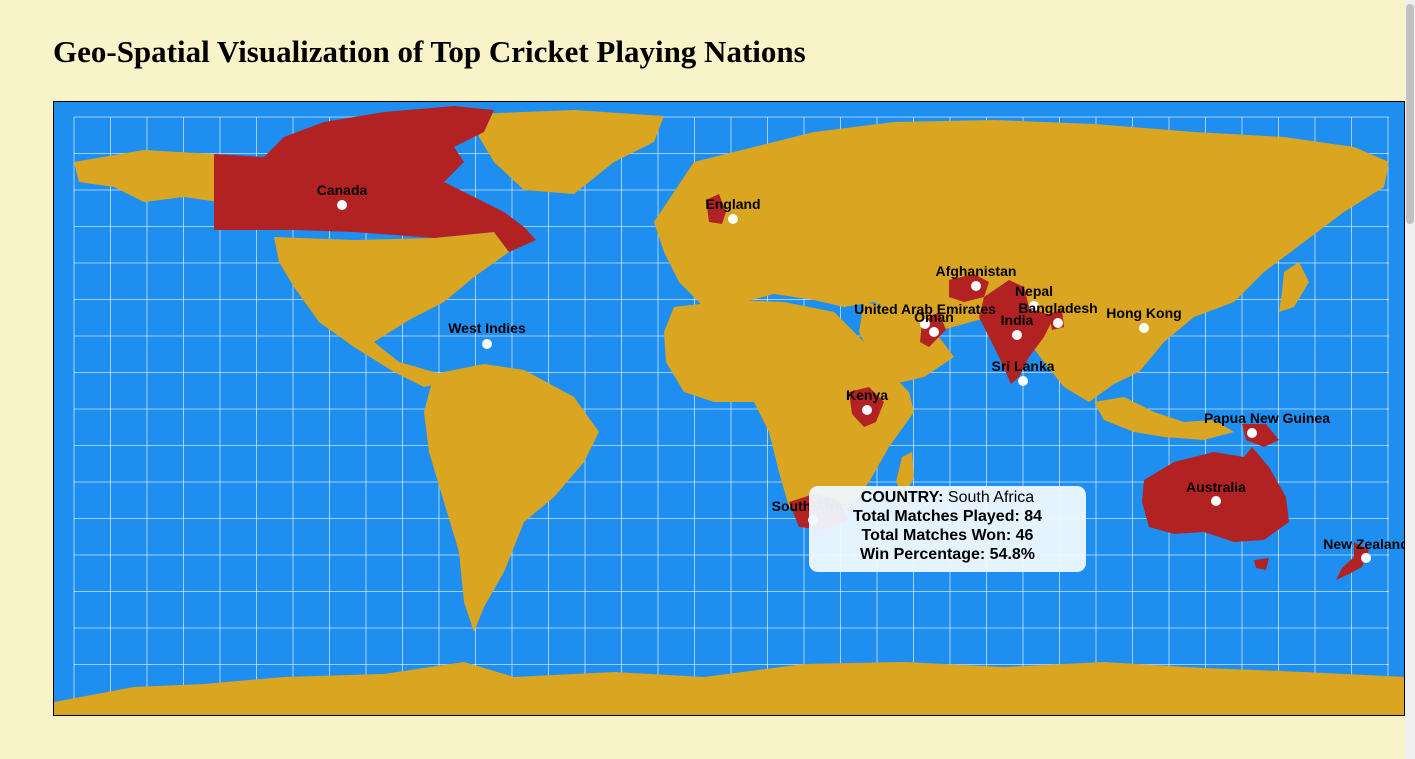  I want to click on tooltip-country-row: COUNTRY: South Africa, so click(947, 497).